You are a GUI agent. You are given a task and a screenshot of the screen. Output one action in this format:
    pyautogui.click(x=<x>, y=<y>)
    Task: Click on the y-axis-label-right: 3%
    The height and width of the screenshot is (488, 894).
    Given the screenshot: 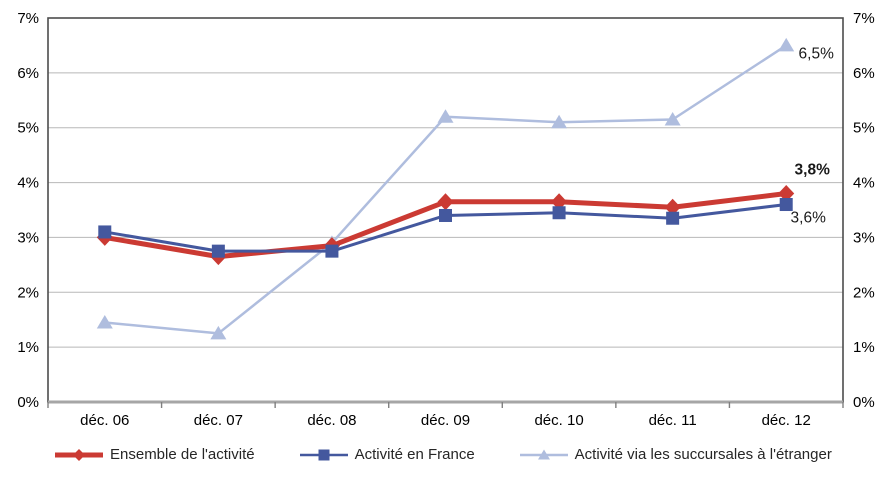 What is the action you would take?
    pyautogui.click(x=864, y=237)
    